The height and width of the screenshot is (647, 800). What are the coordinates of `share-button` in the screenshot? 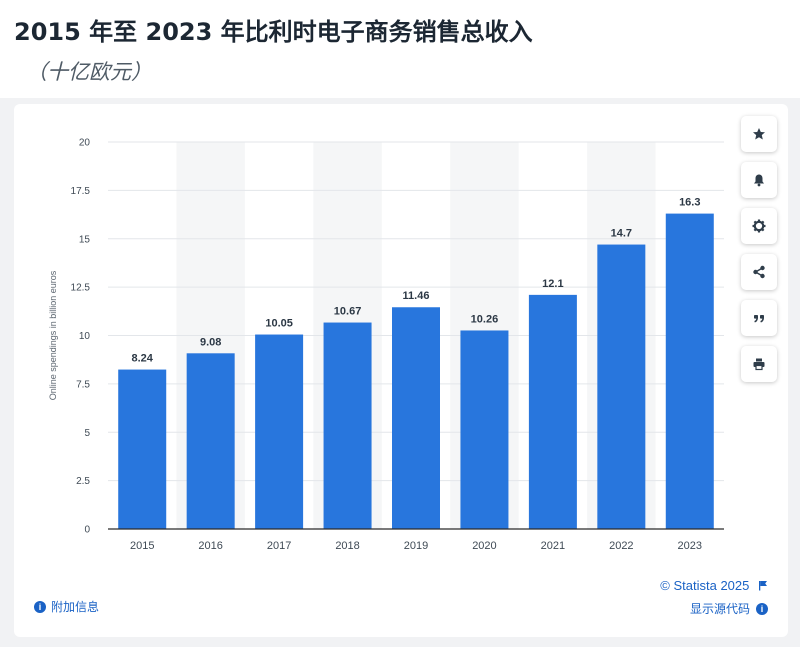 It's located at (759, 272).